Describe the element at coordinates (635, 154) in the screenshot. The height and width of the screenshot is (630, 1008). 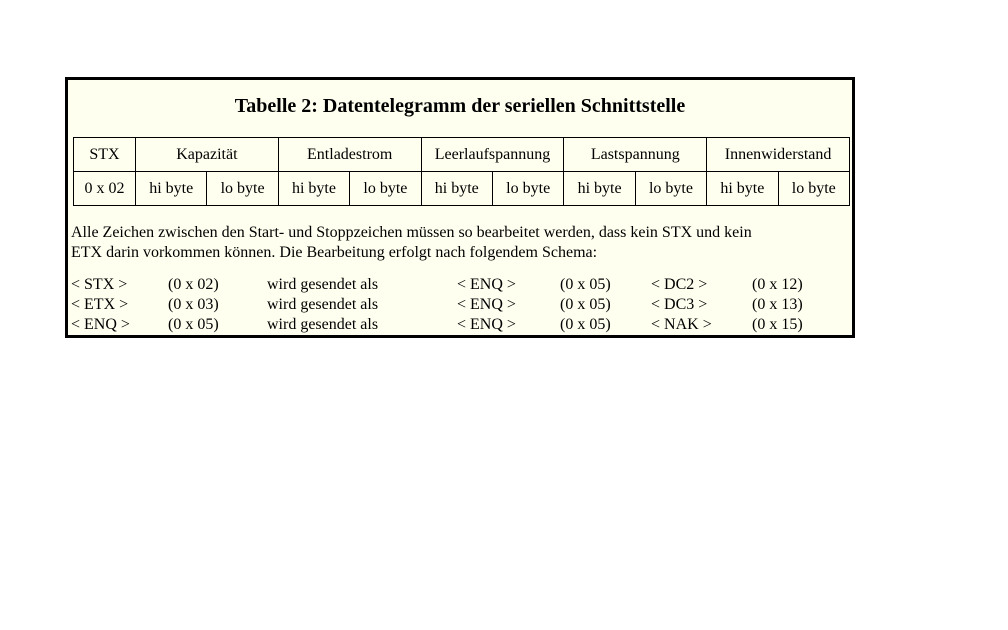
I see `header-cell-lastspannung: Lastspannung` at that location.